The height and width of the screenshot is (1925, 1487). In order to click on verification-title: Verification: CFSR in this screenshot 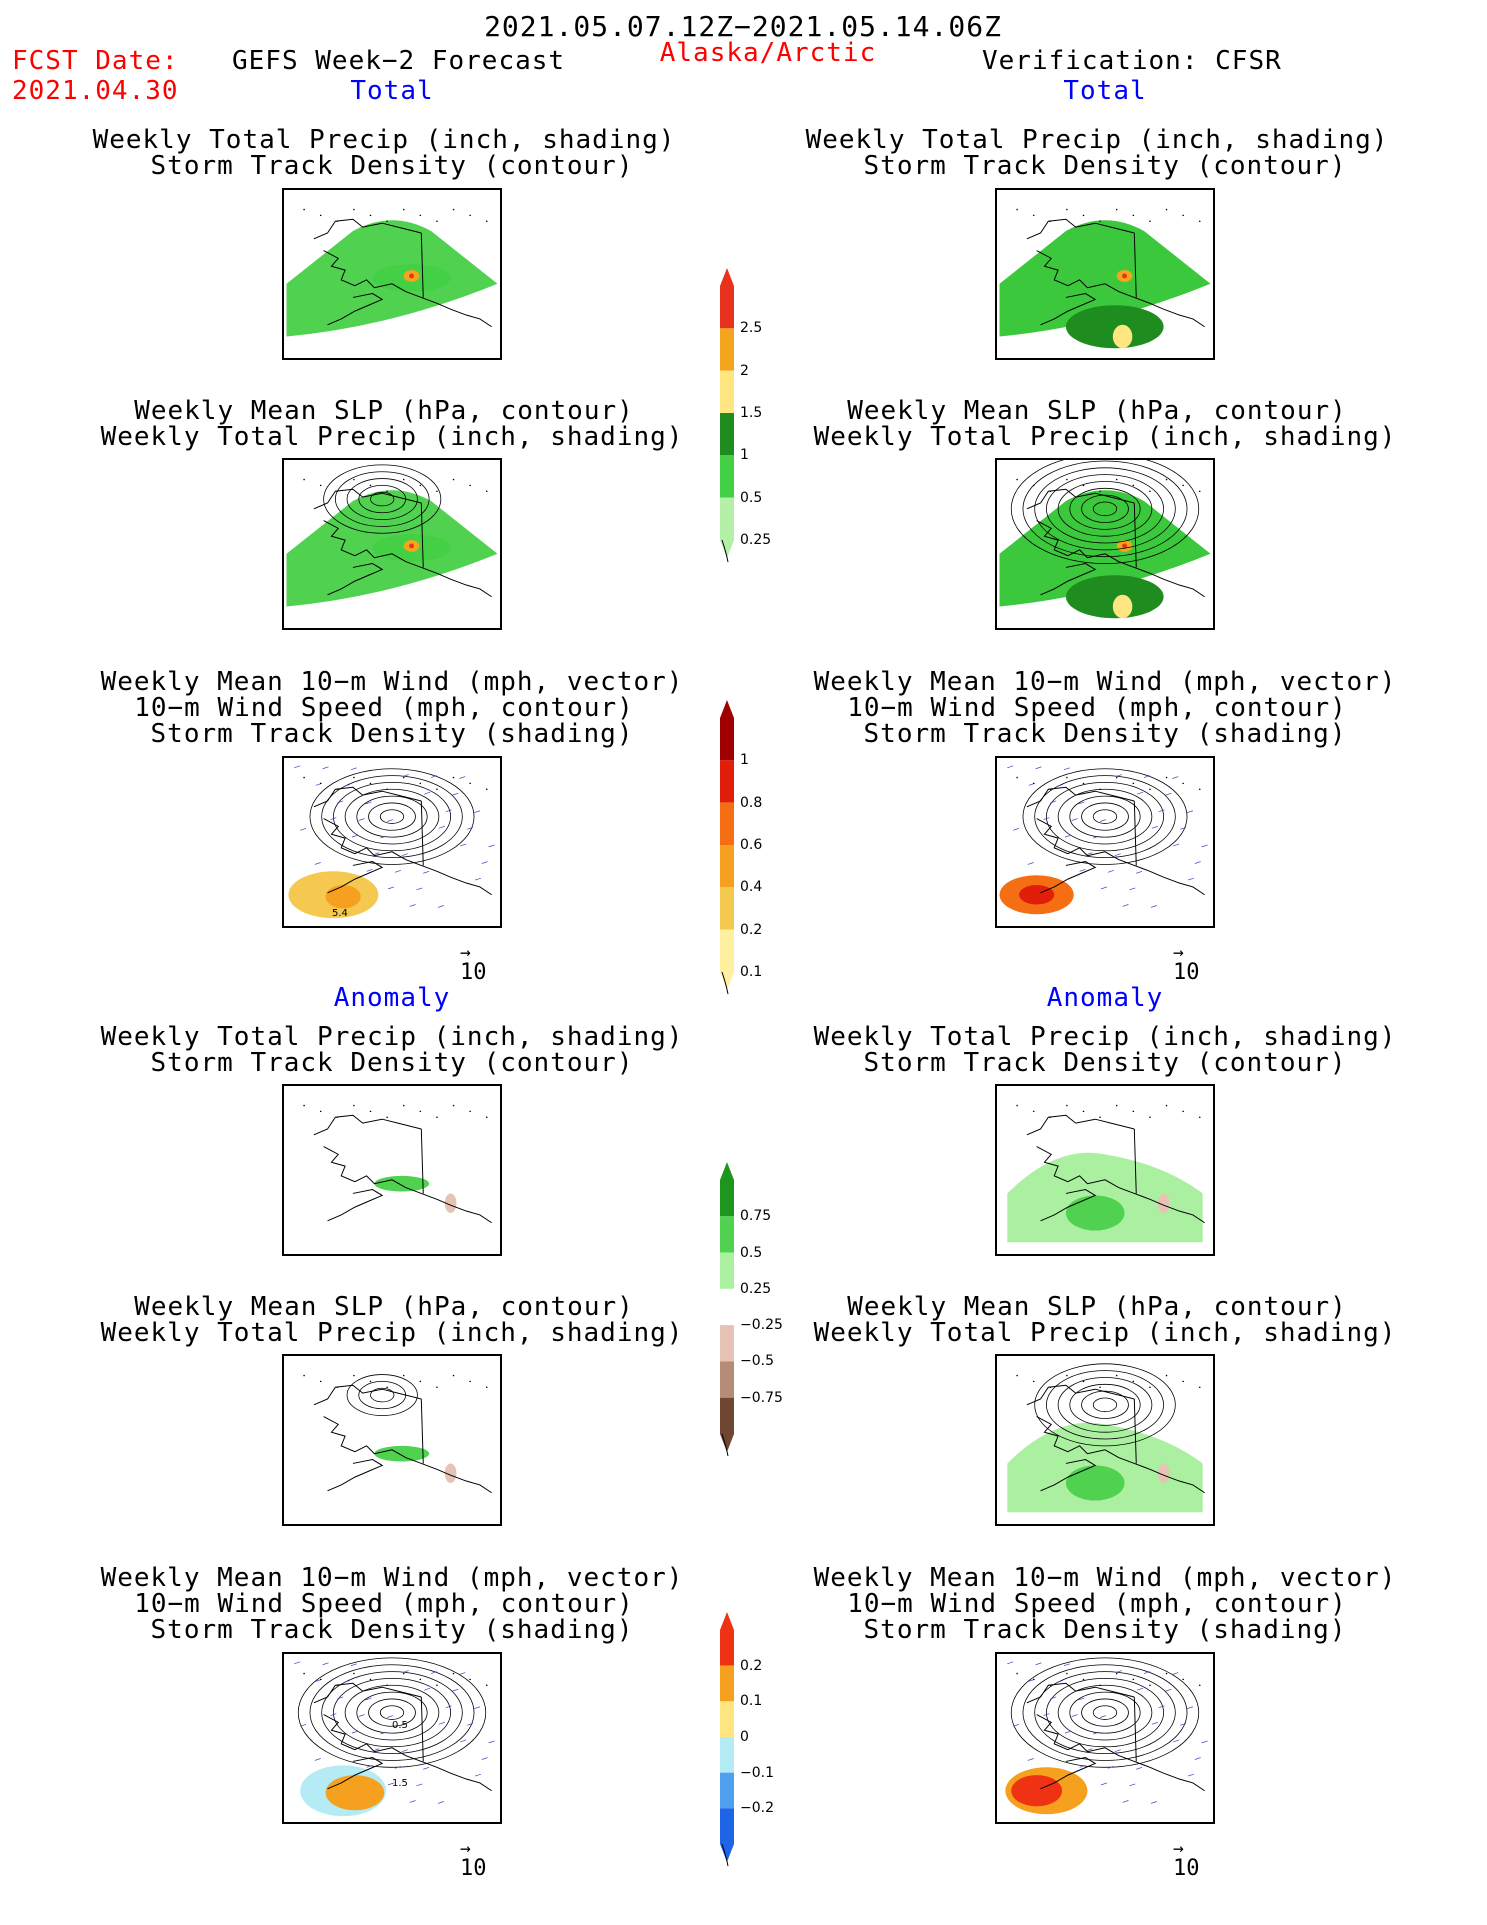, I will do `click(1132, 61)`.